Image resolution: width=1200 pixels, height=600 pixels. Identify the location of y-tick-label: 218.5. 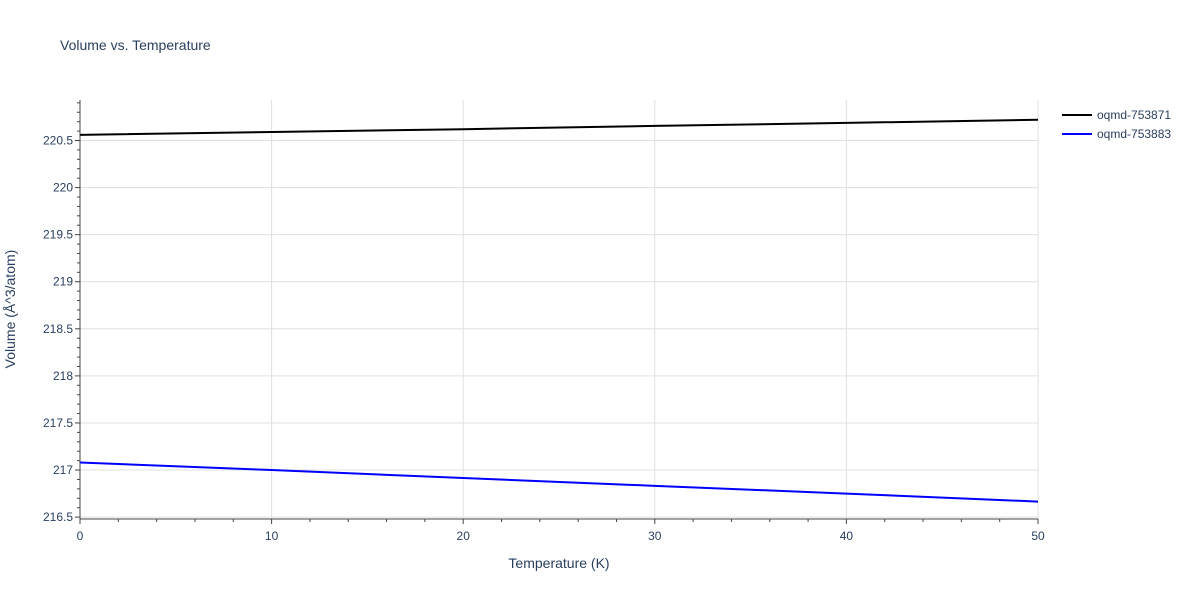
(58, 329).